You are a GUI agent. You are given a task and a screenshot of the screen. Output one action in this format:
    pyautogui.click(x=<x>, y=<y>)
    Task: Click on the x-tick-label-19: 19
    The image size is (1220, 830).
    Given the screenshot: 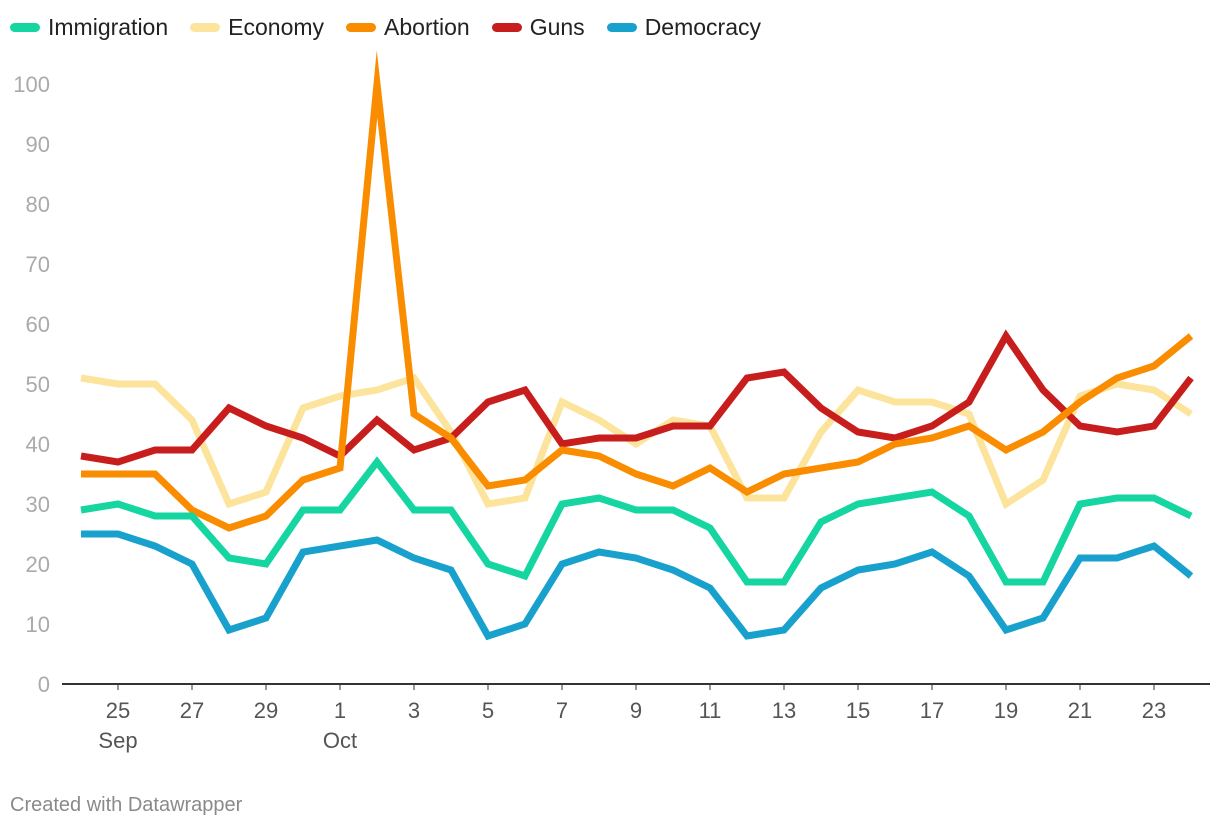 What is the action you would take?
    pyautogui.click(x=1006, y=710)
    